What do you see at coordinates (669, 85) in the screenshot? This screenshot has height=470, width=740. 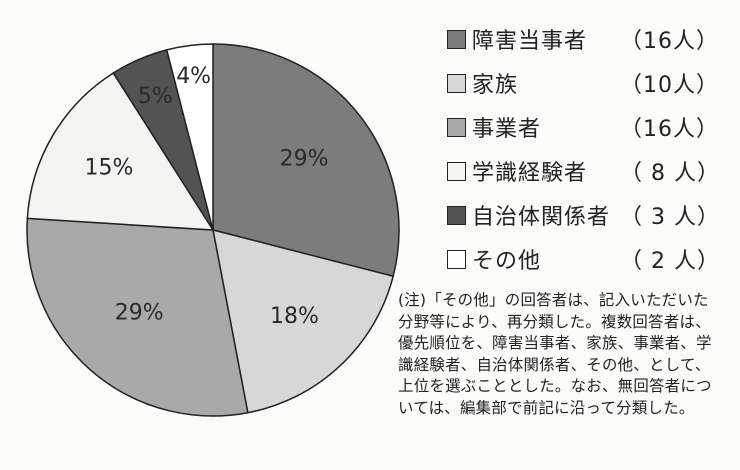 I see `legend-count: （10人）` at bounding box center [669, 85].